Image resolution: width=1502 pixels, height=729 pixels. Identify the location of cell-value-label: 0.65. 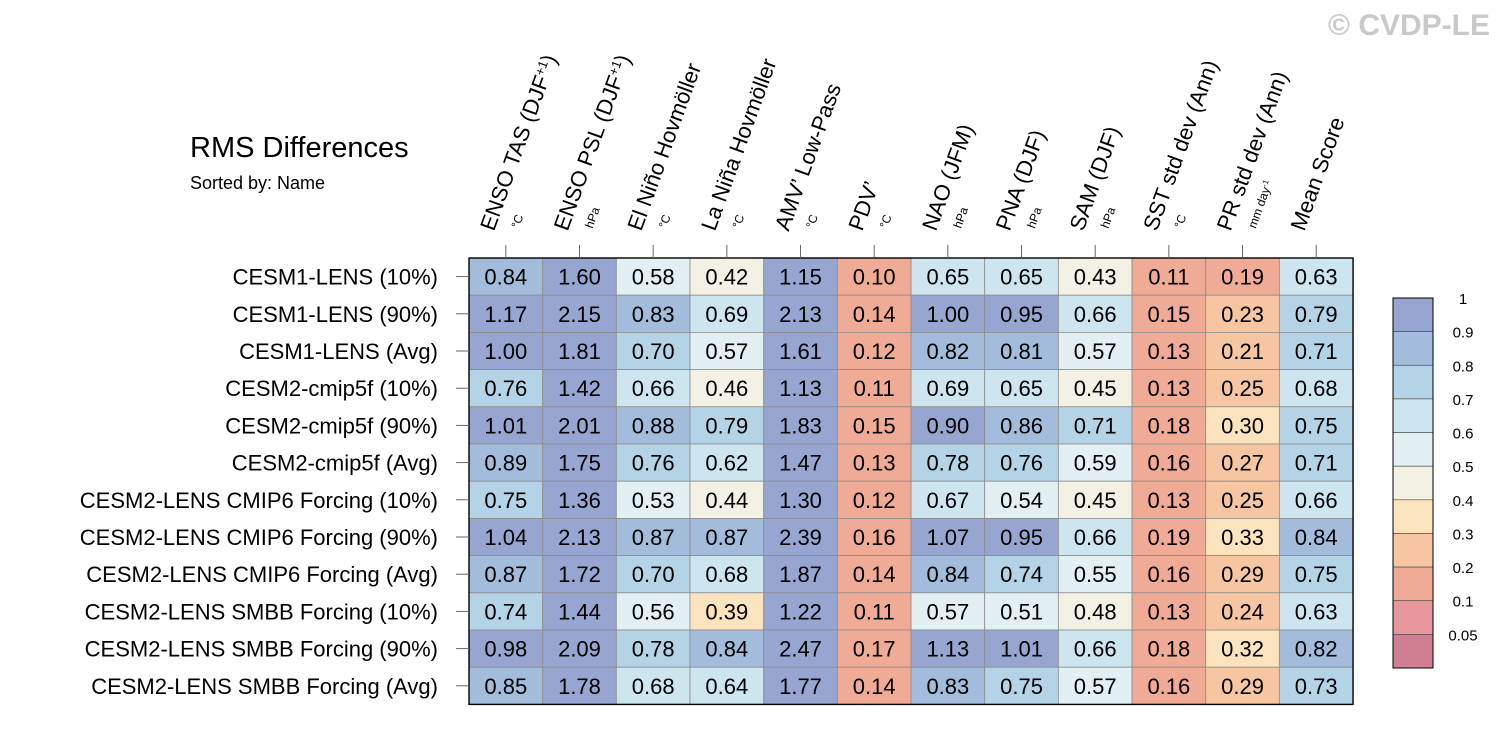
(1021, 388).